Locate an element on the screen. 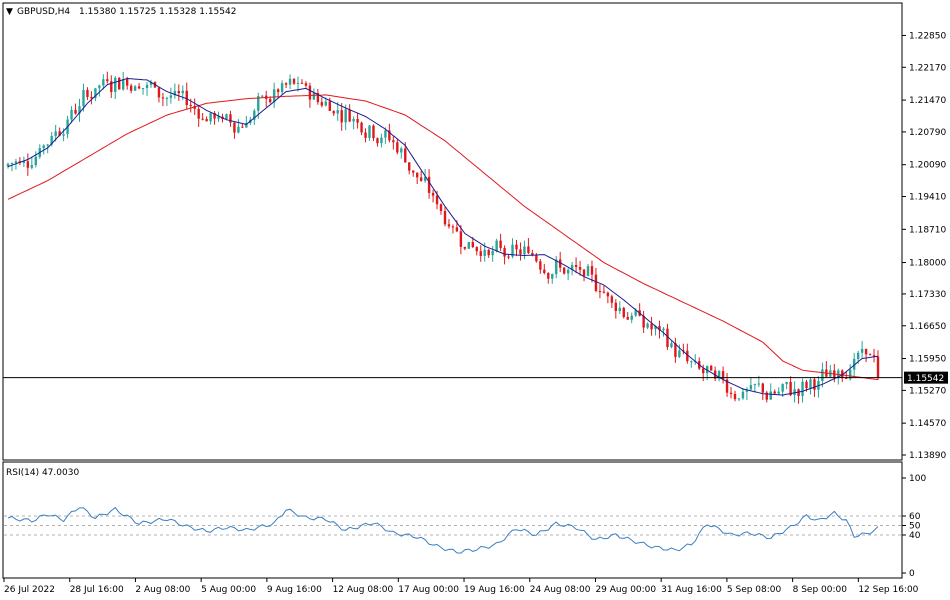 This screenshot has height=600, width=950. price-tick-label: 1.17330 is located at coordinates (927, 295).